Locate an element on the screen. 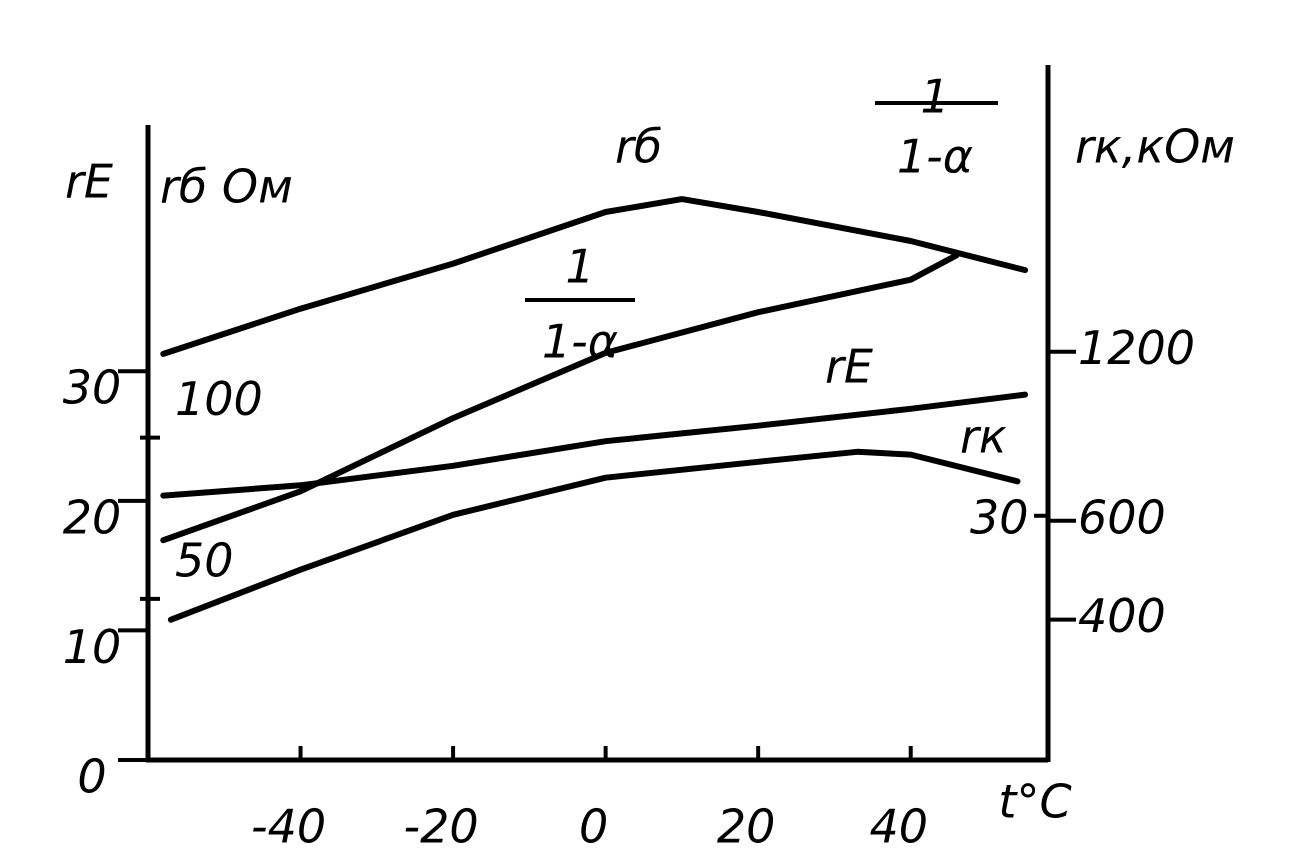 The height and width of the screenshot is (865, 1297). curve-label: rЕ is located at coordinates (849, 367).